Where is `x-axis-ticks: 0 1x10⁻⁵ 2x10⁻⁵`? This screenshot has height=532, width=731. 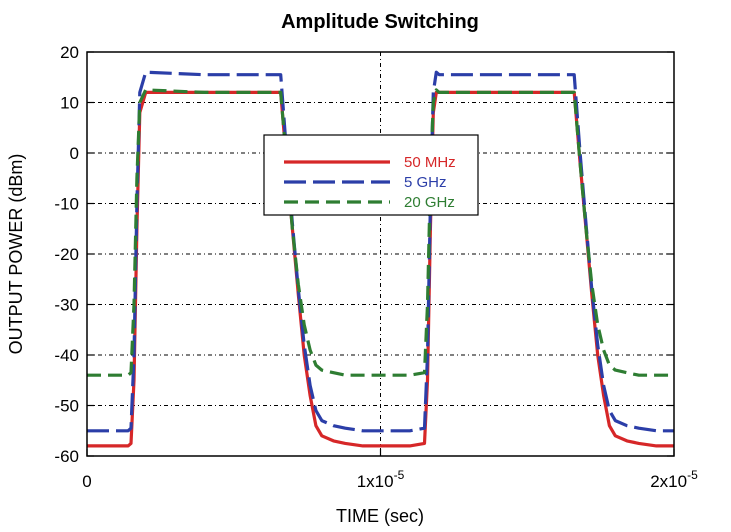
x-axis-ticks: 0 1x10⁻⁵ 2x10⁻⁵ is located at coordinates (390, 470).